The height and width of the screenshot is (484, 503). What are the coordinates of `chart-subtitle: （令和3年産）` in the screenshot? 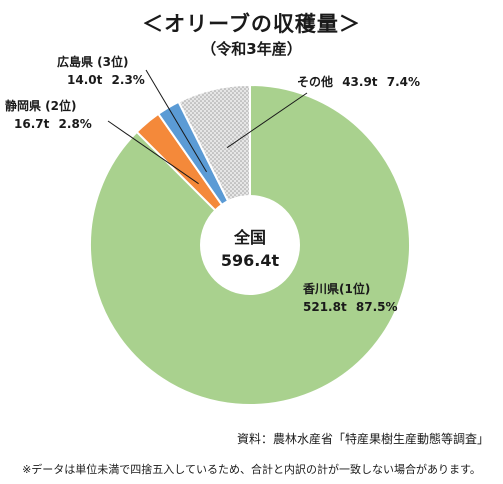 It's located at (251, 49).